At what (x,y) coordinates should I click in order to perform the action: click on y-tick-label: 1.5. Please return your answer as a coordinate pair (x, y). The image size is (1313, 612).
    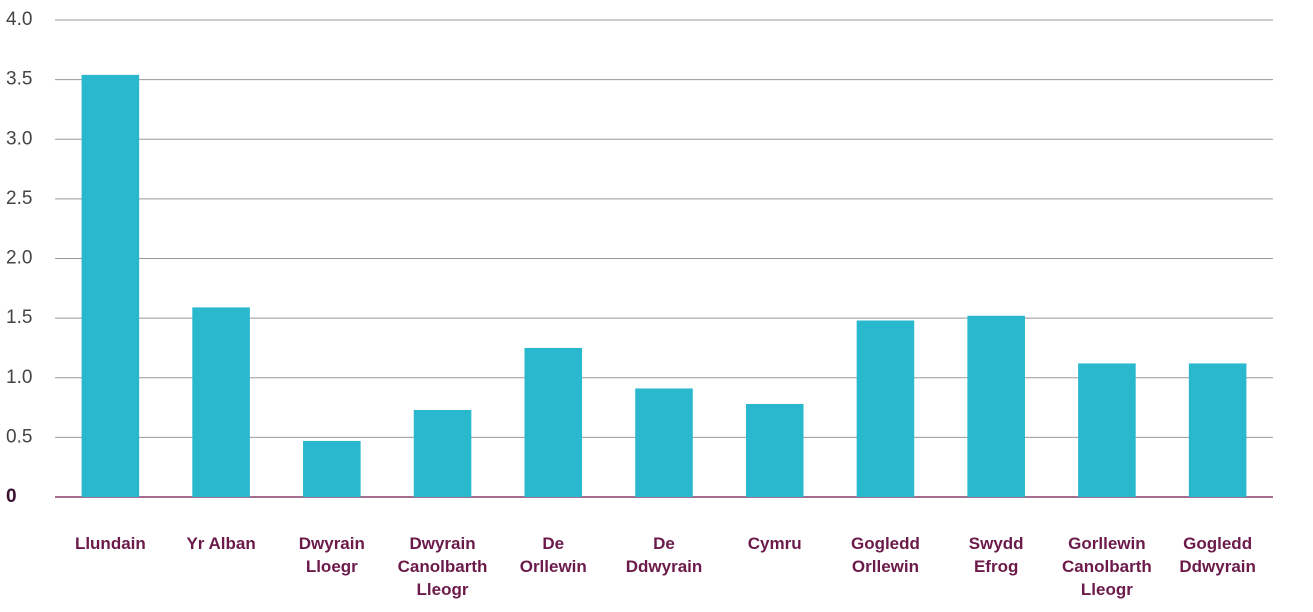
    Looking at the image, I should click on (19, 317).